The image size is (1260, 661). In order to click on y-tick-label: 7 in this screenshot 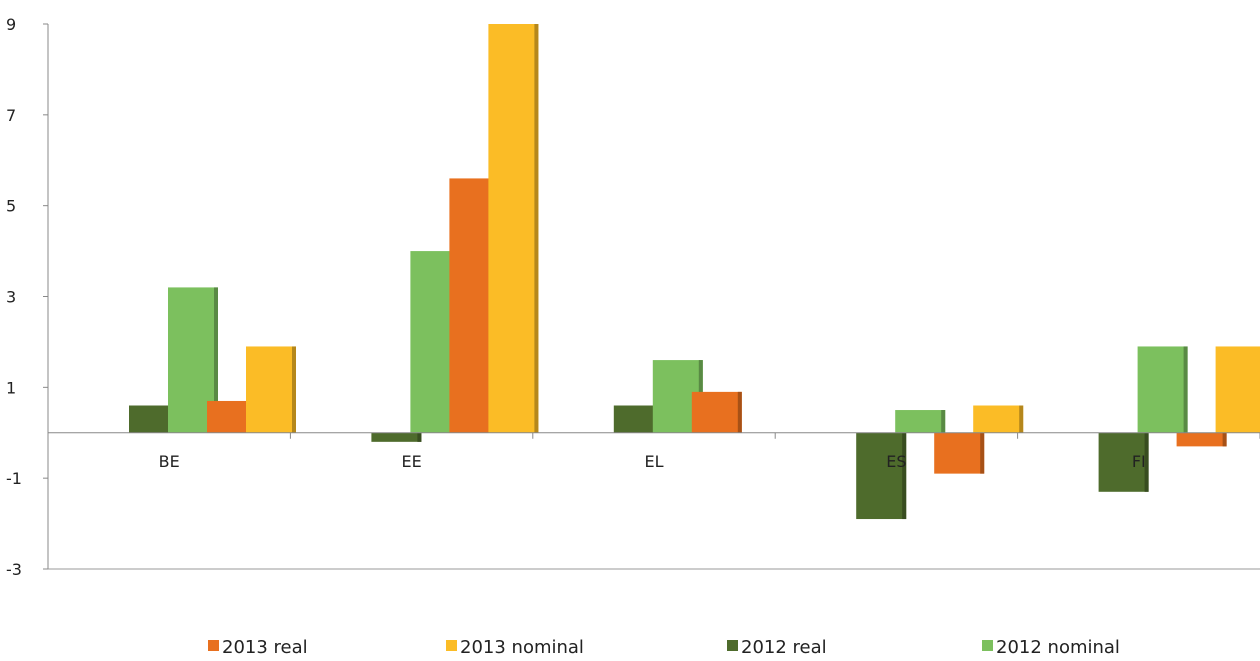, I will do `click(11, 115)`.